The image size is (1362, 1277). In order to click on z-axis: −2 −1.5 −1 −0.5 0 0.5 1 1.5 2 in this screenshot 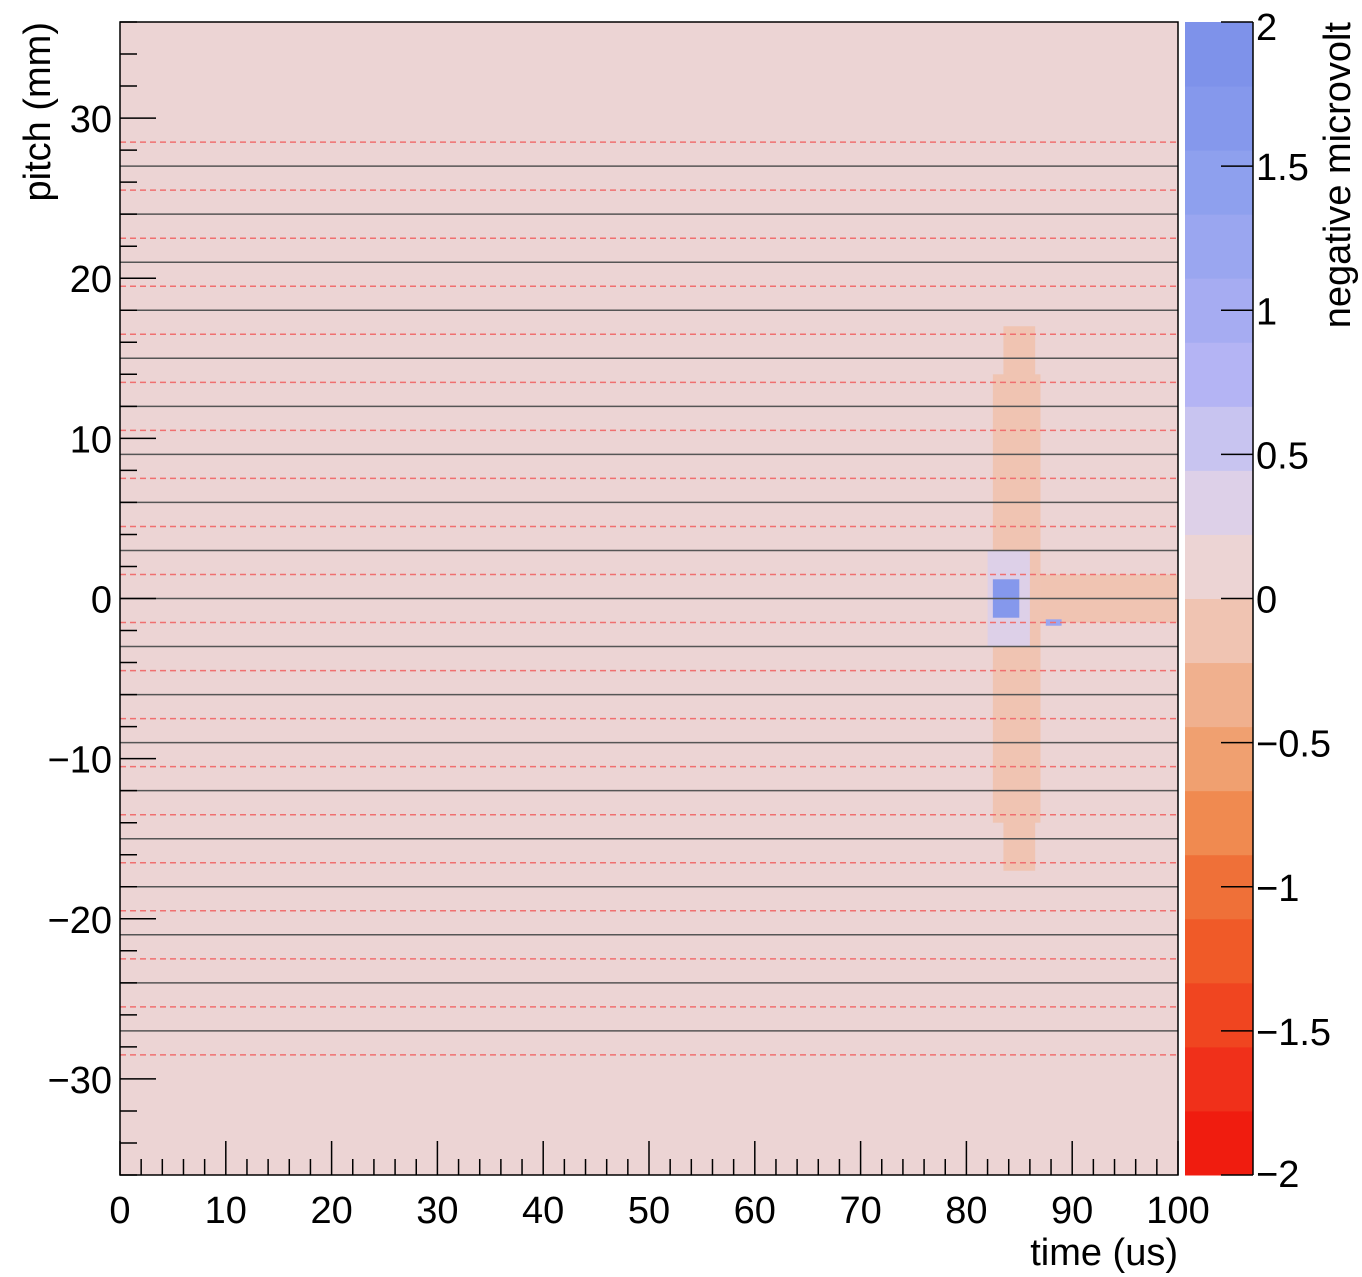, I will do `click(1276, 601)`.